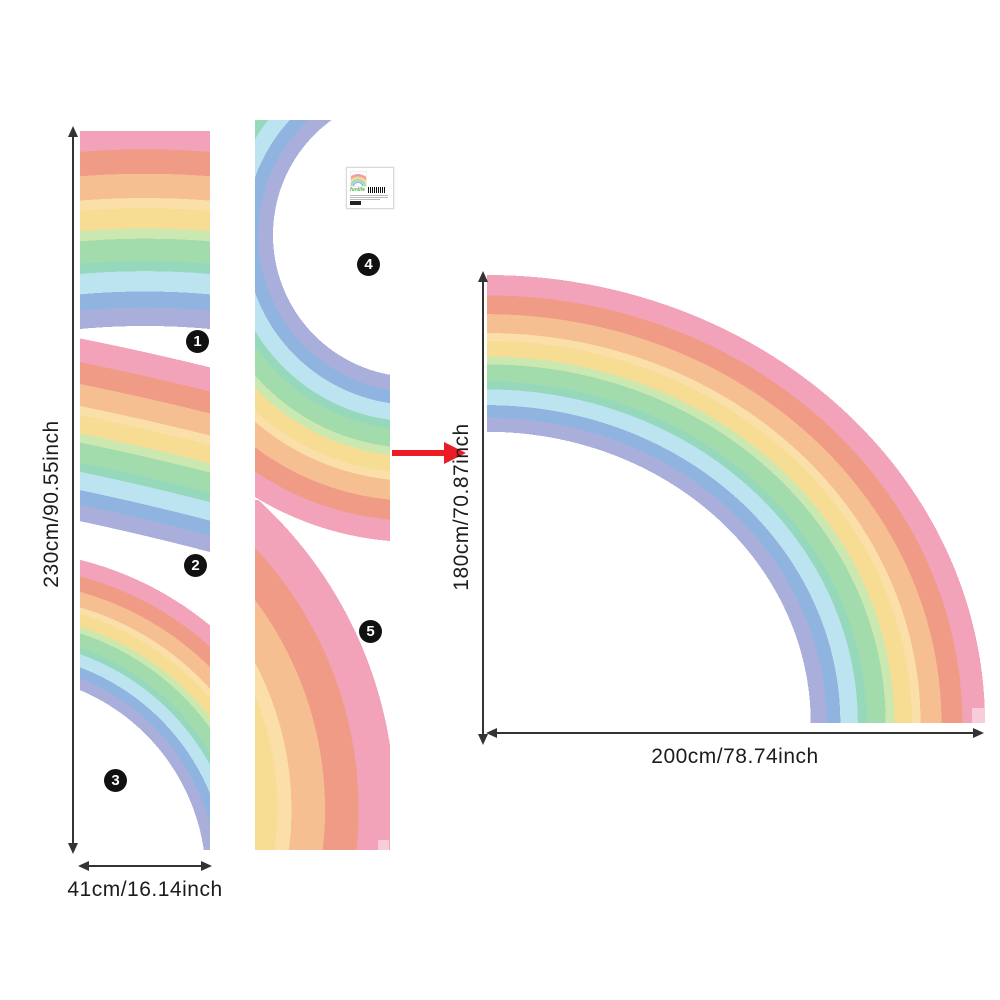 The width and height of the screenshot is (1000, 1000). What do you see at coordinates (357, 190) in the screenshot?
I see `label-brand-text: funlife` at bounding box center [357, 190].